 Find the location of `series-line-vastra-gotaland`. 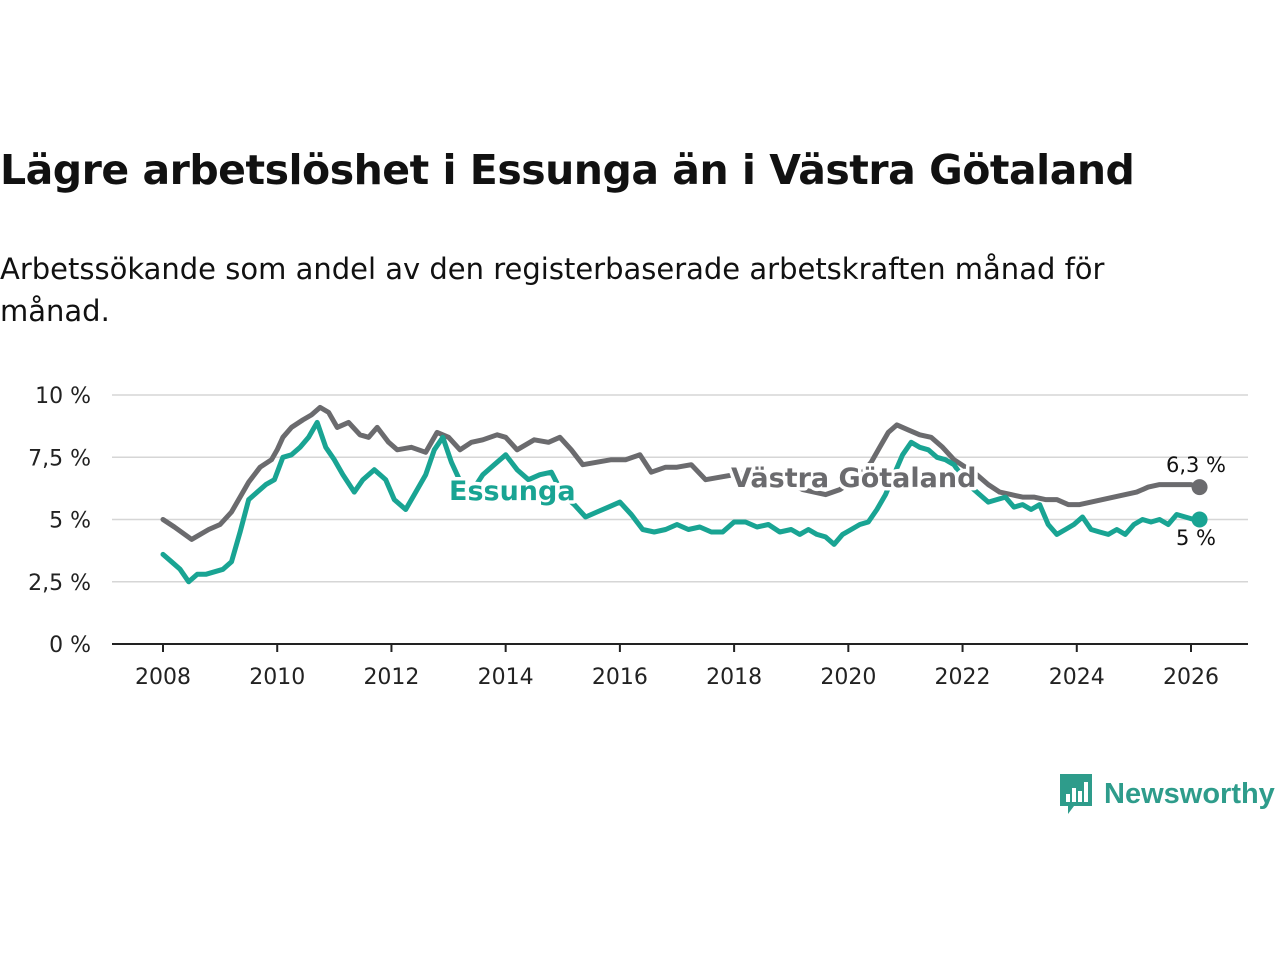

series-line-vastra-gotaland is located at coordinates (681, 473).